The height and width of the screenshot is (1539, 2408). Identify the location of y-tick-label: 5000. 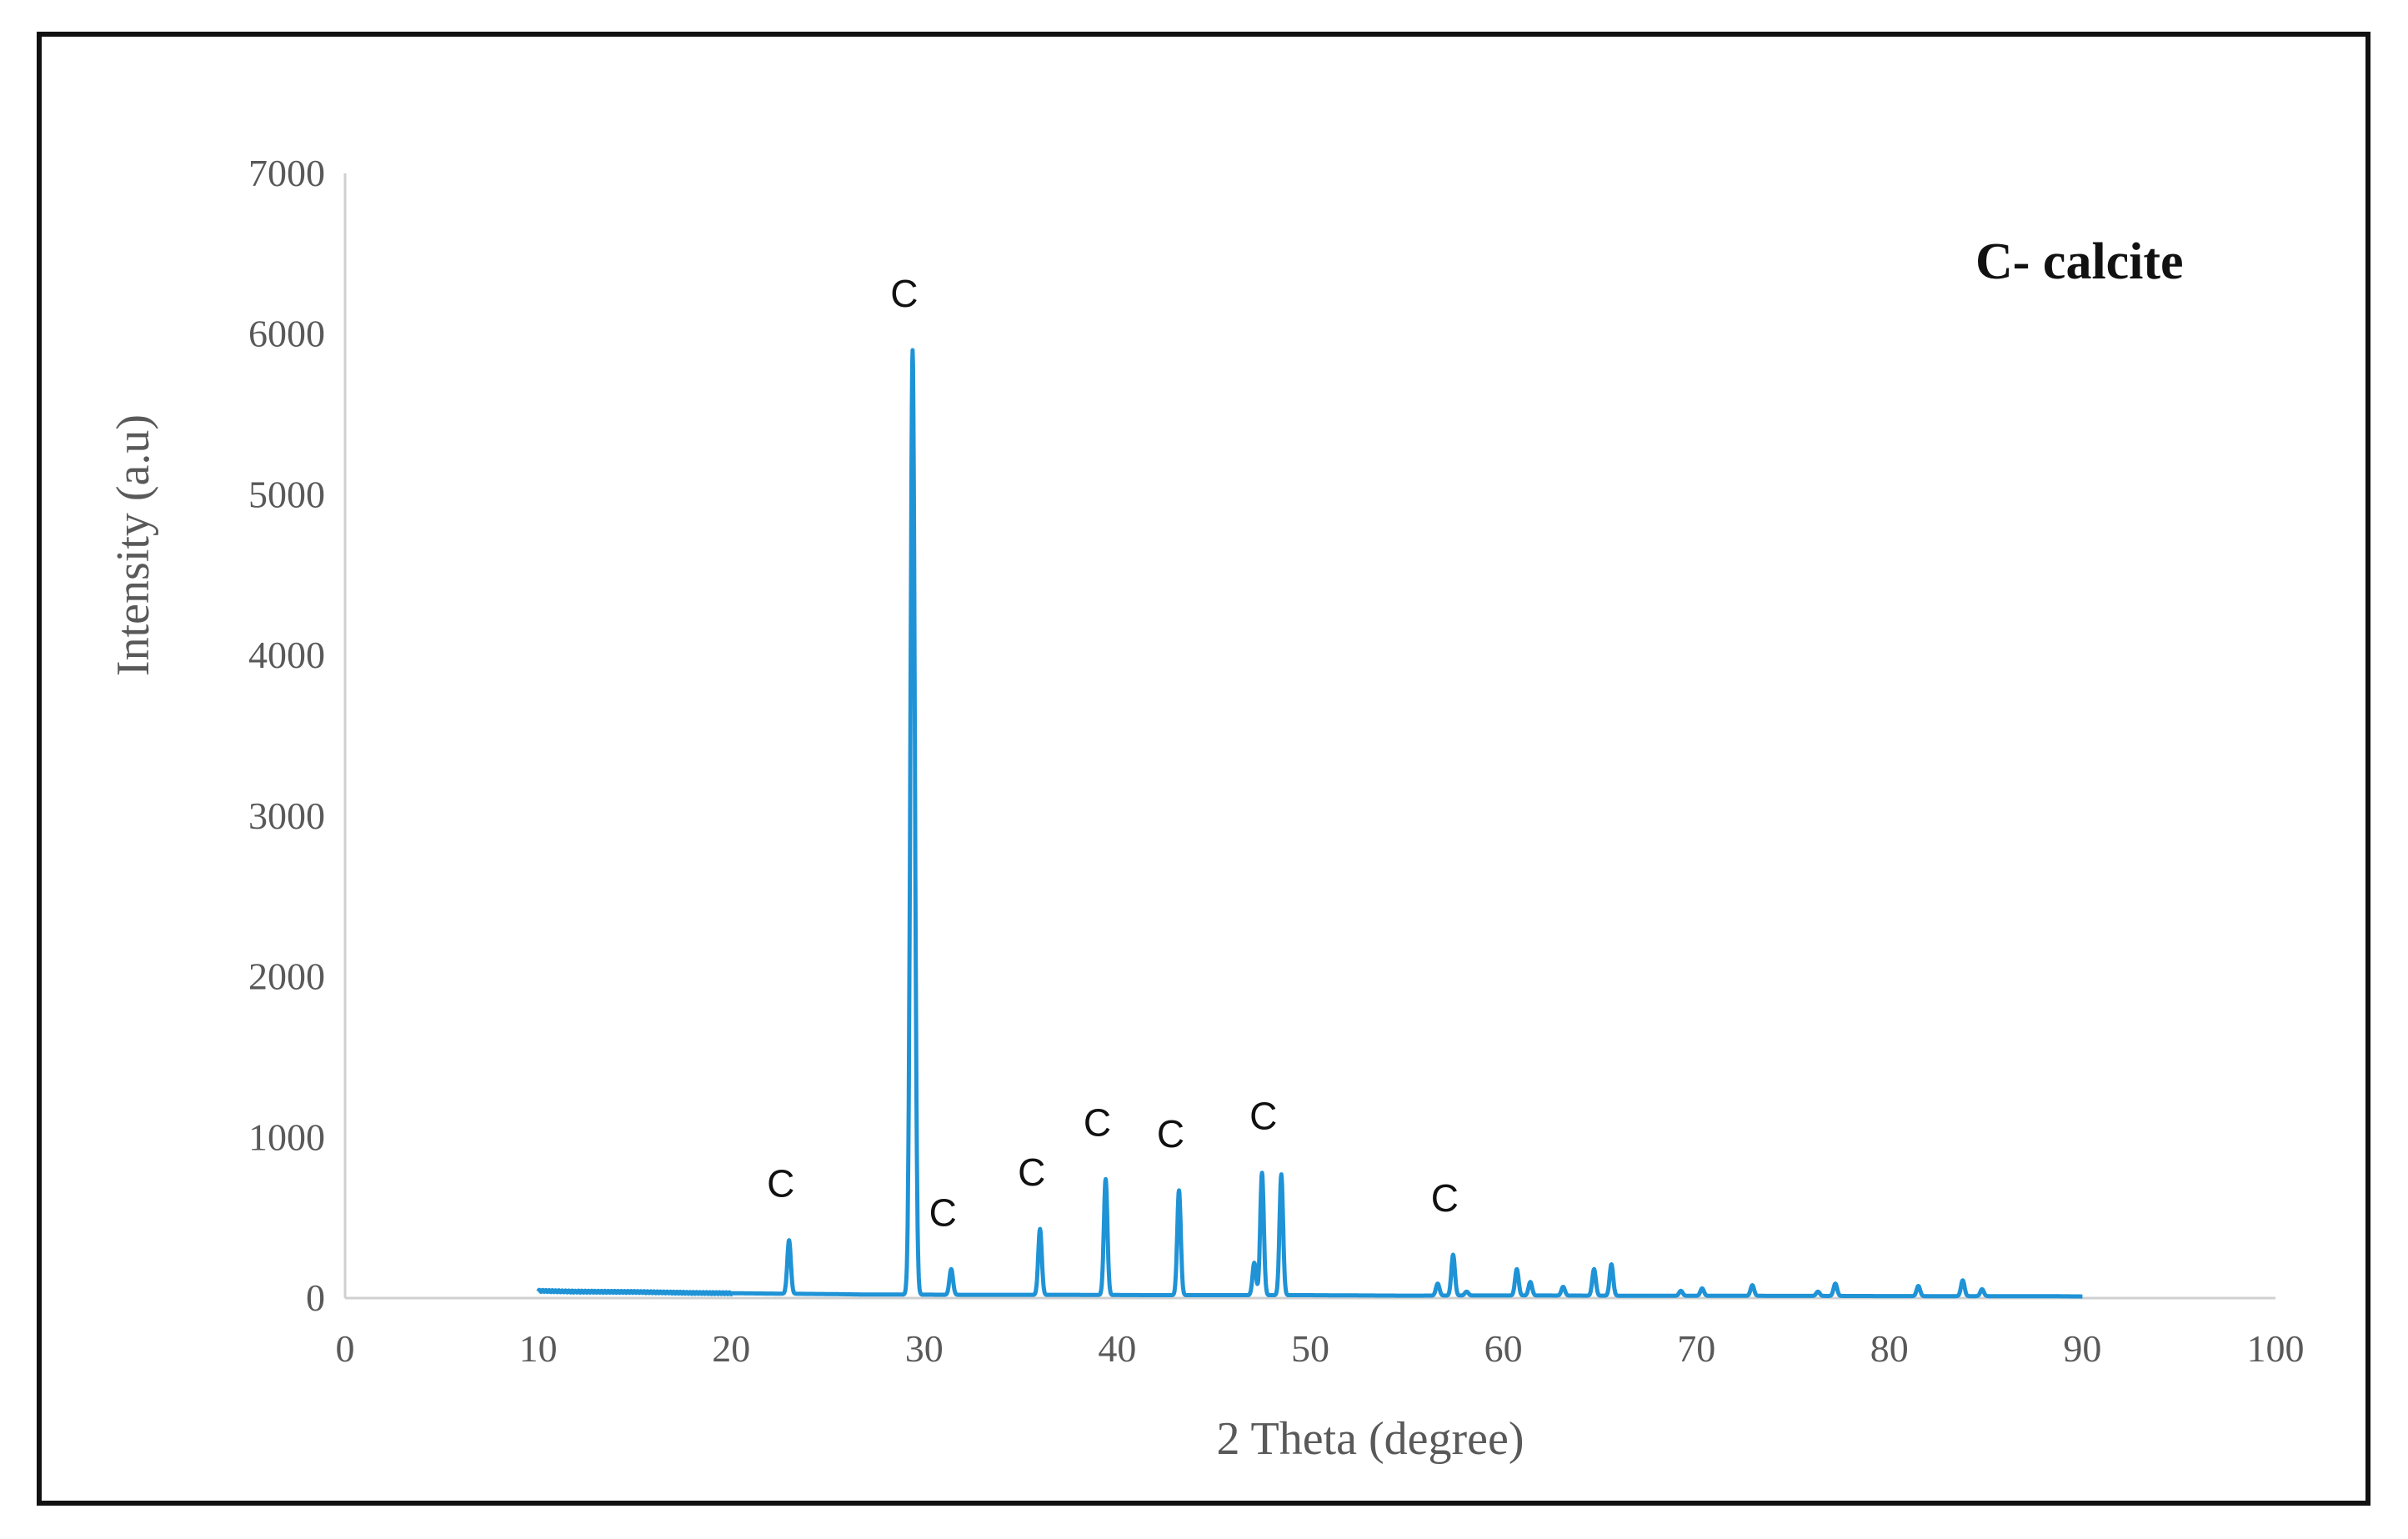
(286, 494).